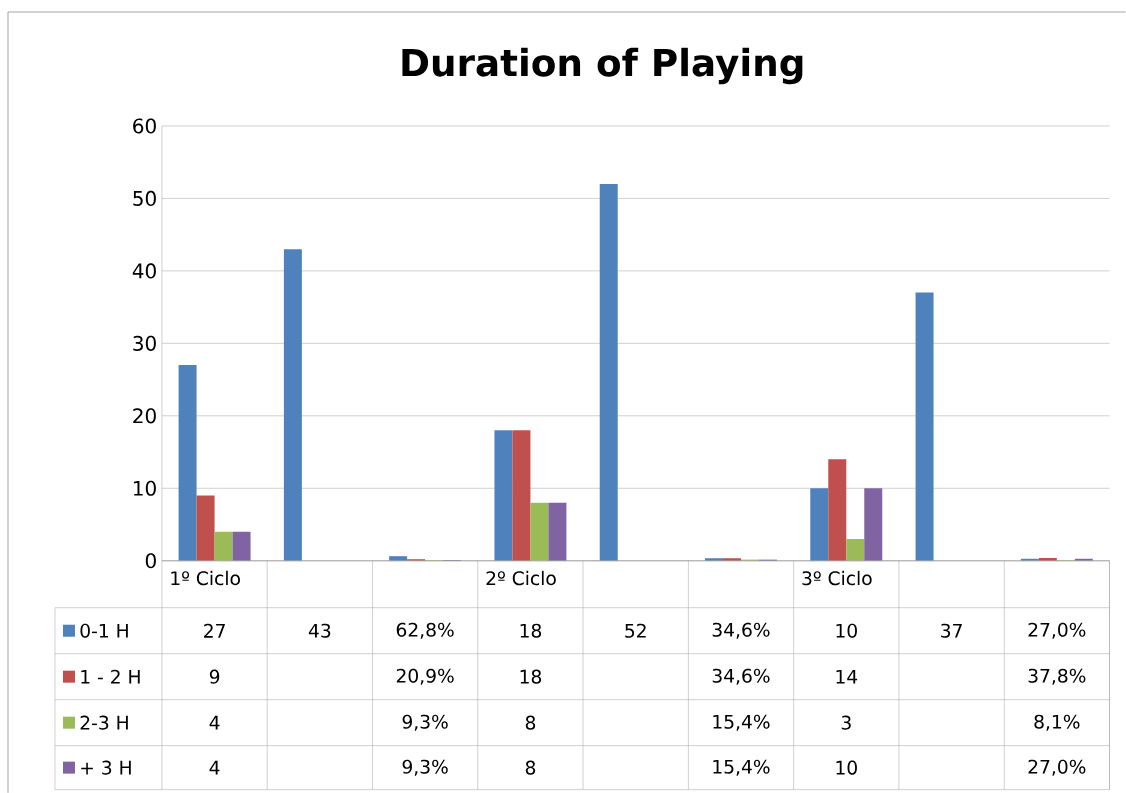 This screenshot has height=793, width=1126. Describe the element at coordinates (1057, 722) in the screenshot. I see `data-label: 8,1%` at that location.